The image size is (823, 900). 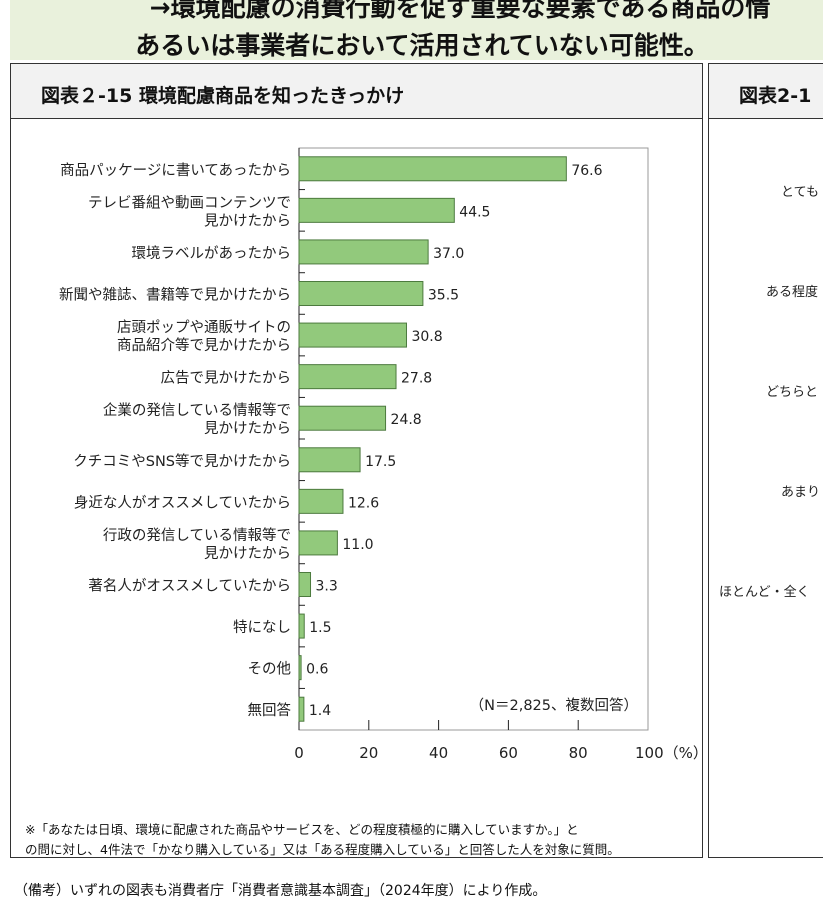 What do you see at coordinates (189, 586) in the screenshot?
I see `category-label: 著名人がオススメしていたから` at bounding box center [189, 586].